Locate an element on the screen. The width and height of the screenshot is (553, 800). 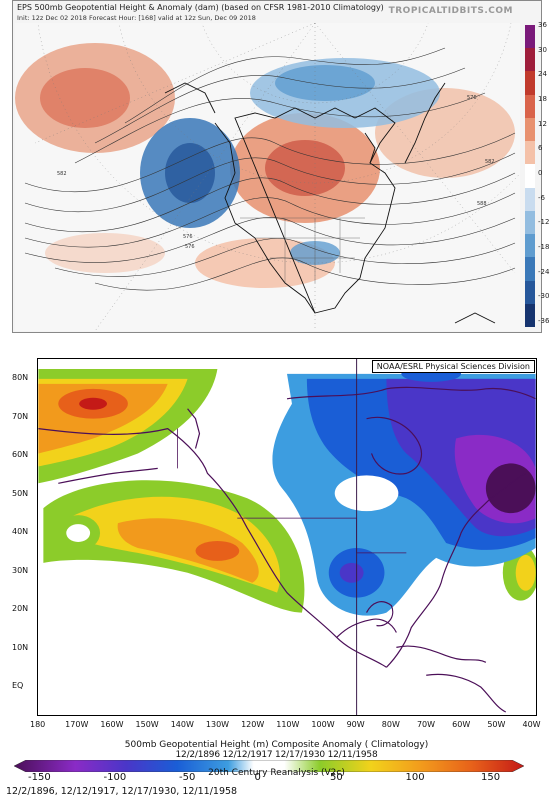
colorbar-tick-label: 18 is located at coordinates (542, 98).